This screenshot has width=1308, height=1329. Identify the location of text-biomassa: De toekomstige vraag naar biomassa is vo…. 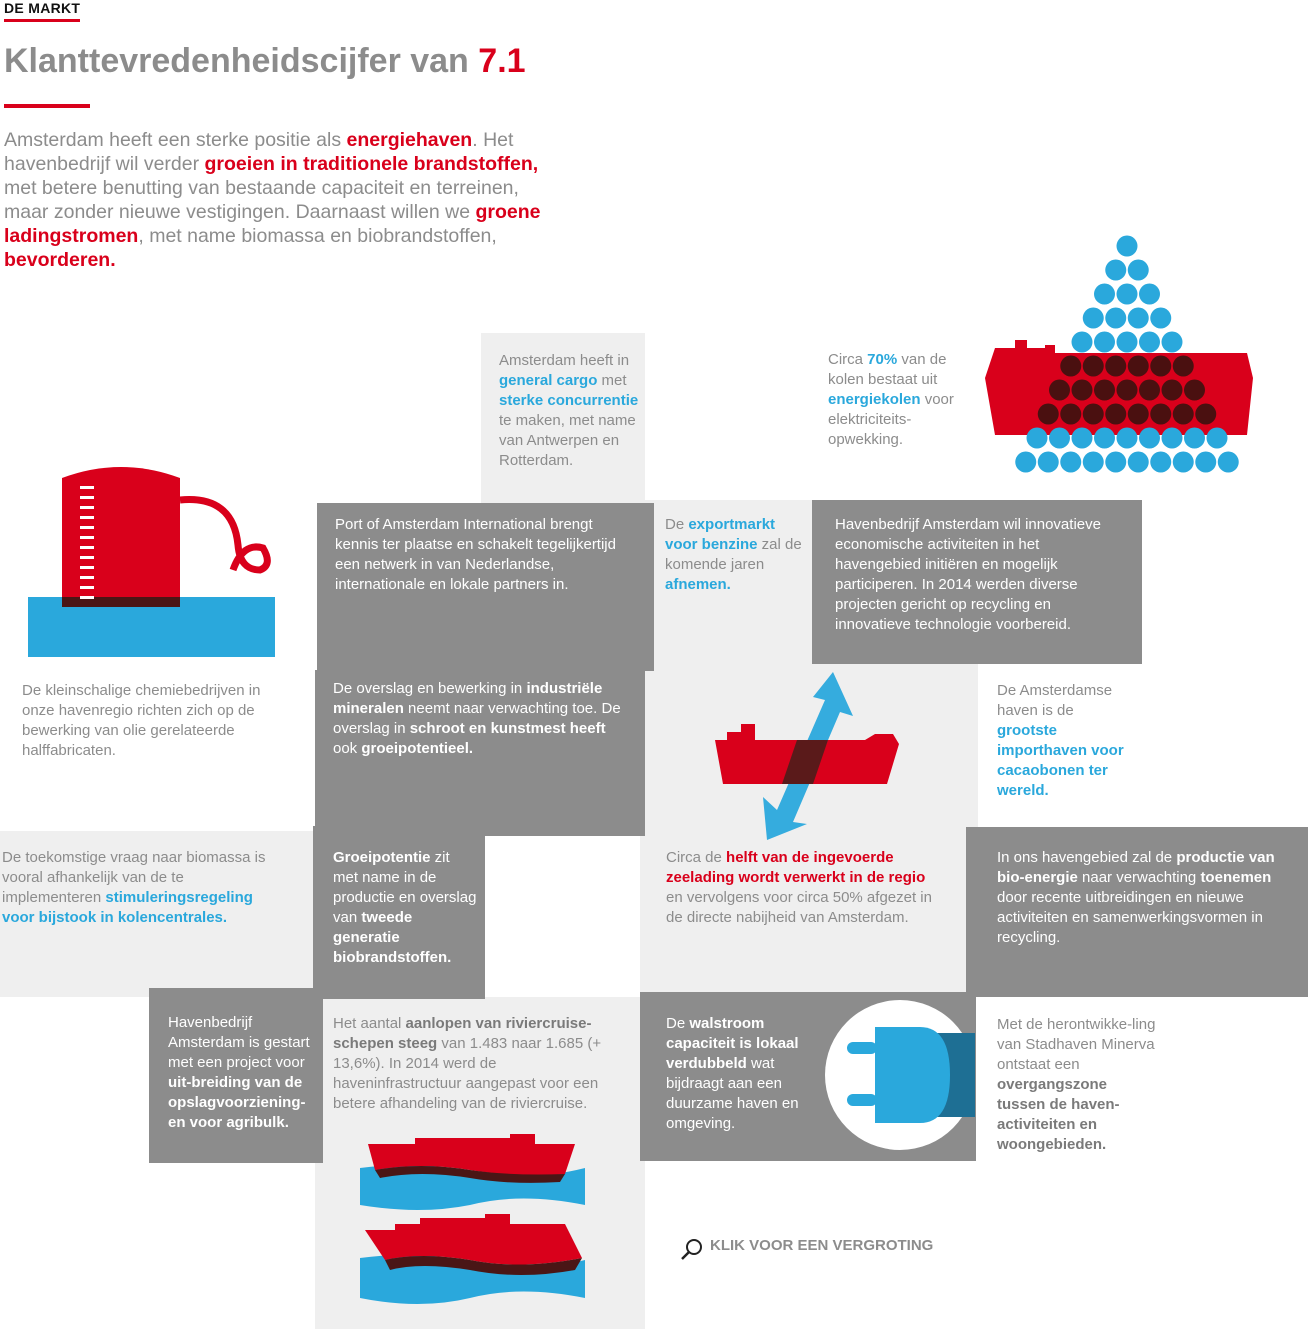
(144, 888).